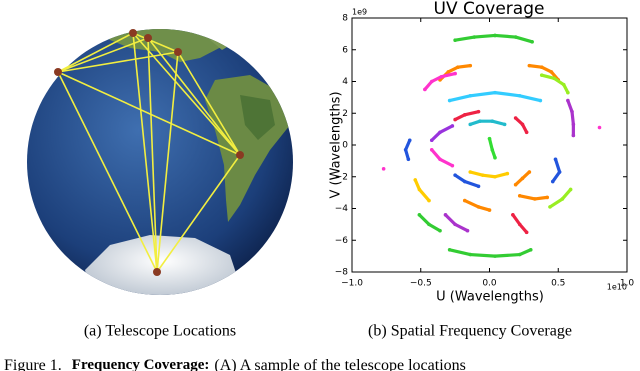  What do you see at coordinates (489, 284) in the screenshot?
I see `x-tick-label: 0.0` at bounding box center [489, 284].